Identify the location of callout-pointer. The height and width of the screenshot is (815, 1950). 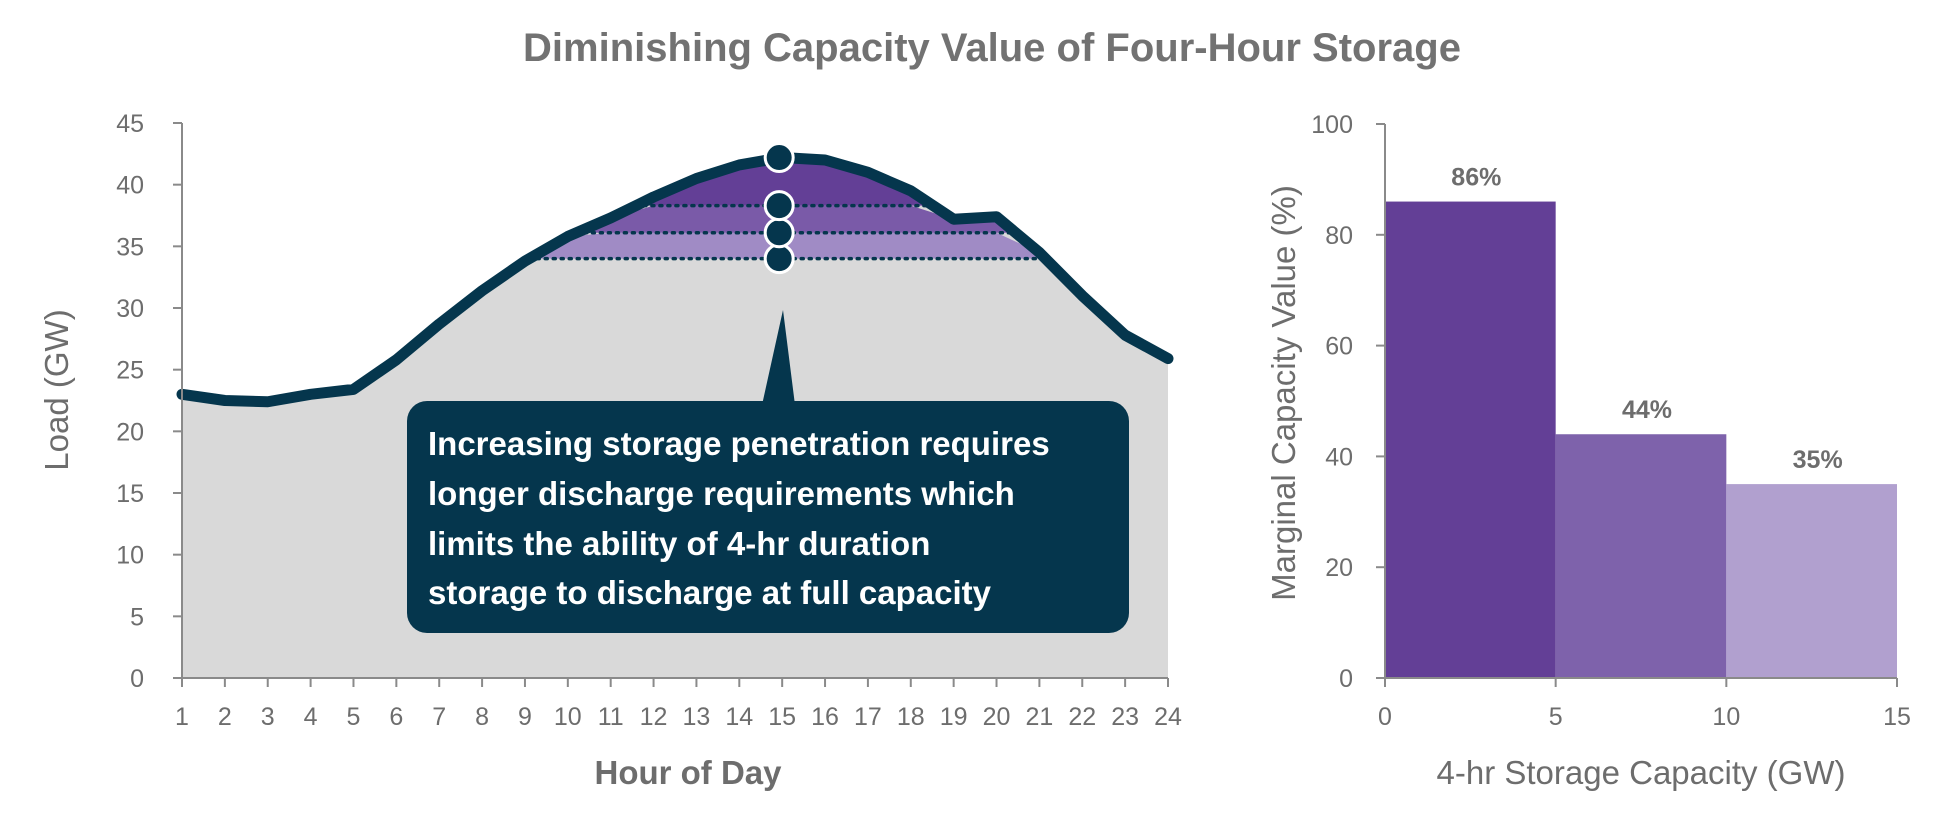
(778, 357).